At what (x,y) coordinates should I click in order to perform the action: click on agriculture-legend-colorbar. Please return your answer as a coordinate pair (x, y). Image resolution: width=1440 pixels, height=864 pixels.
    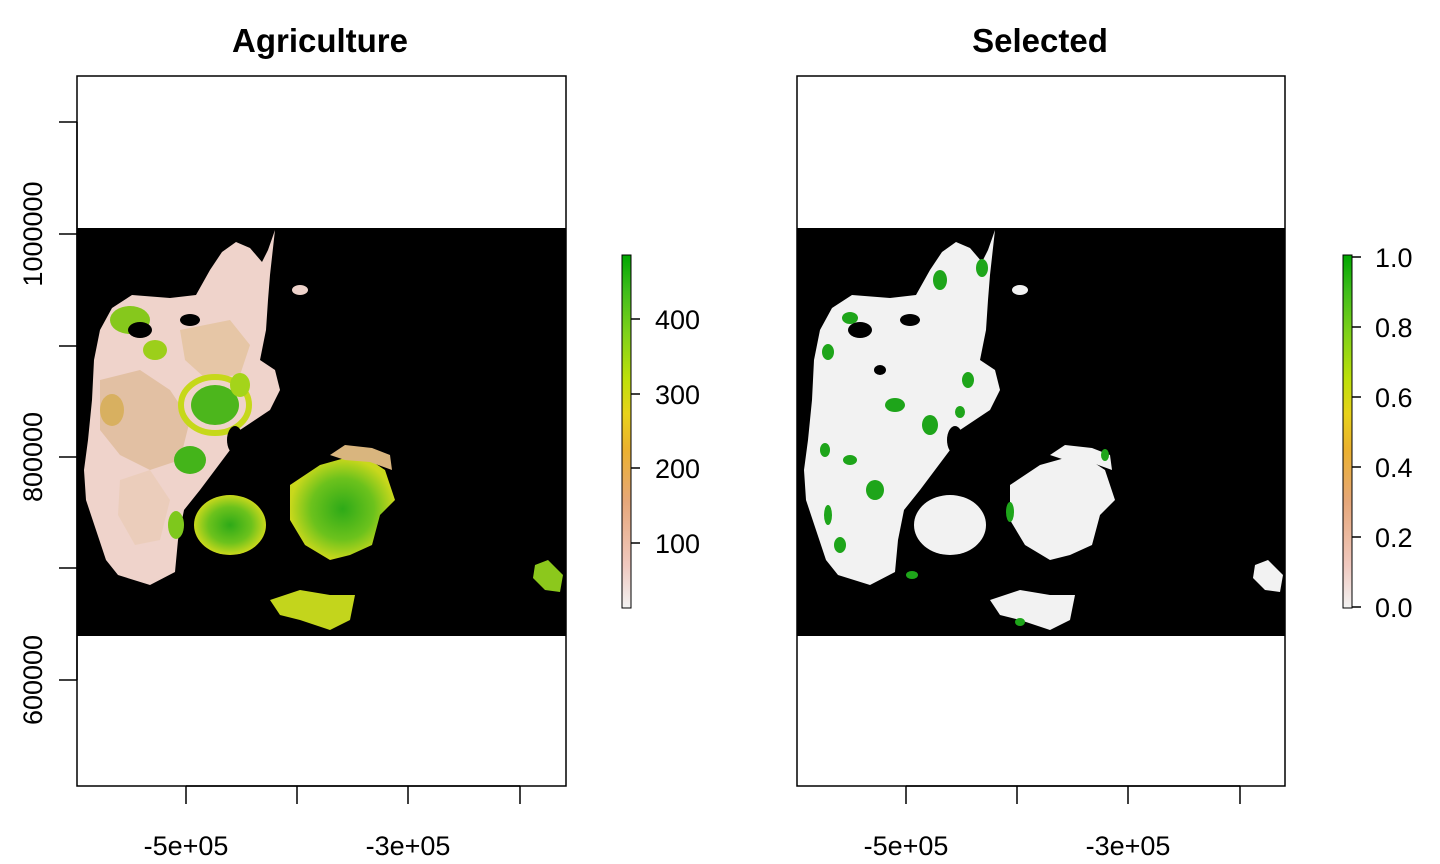
    Looking at the image, I should click on (626, 431).